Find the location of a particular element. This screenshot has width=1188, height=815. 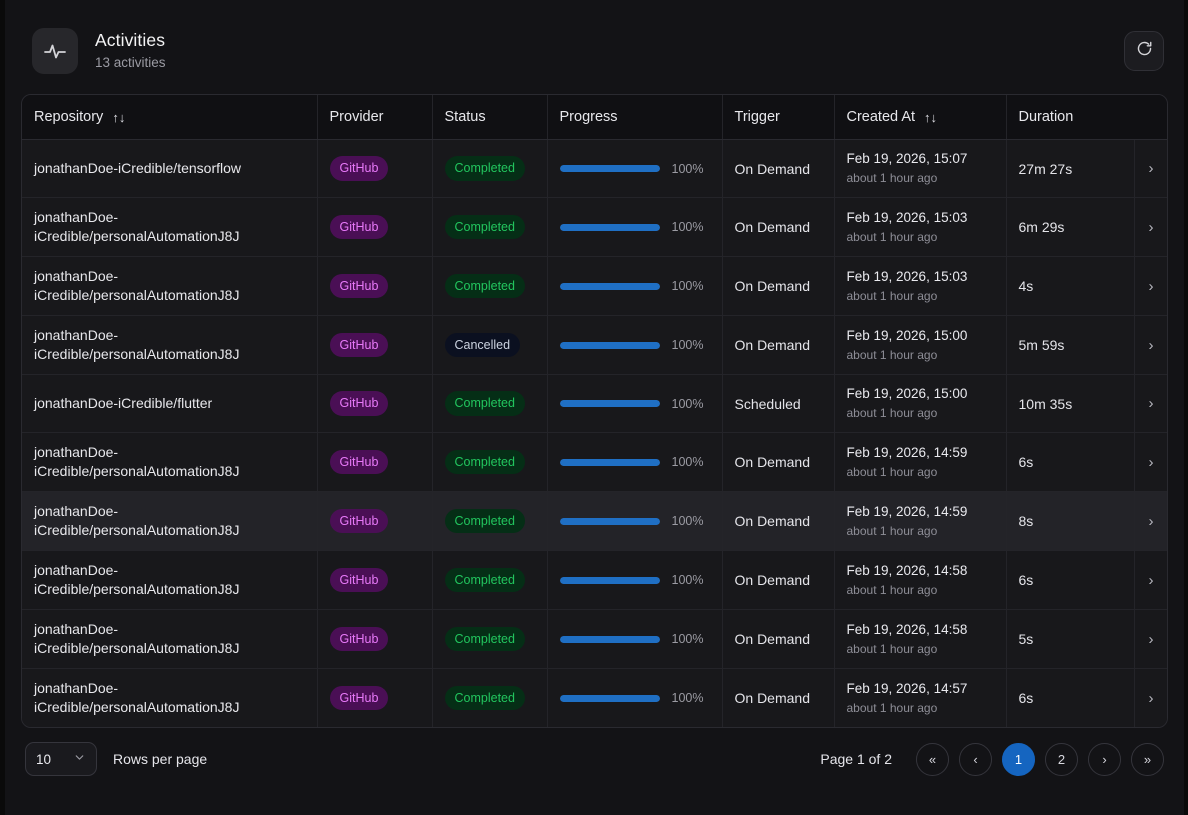

activities-count: 13 activities is located at coordinates (130, 62).